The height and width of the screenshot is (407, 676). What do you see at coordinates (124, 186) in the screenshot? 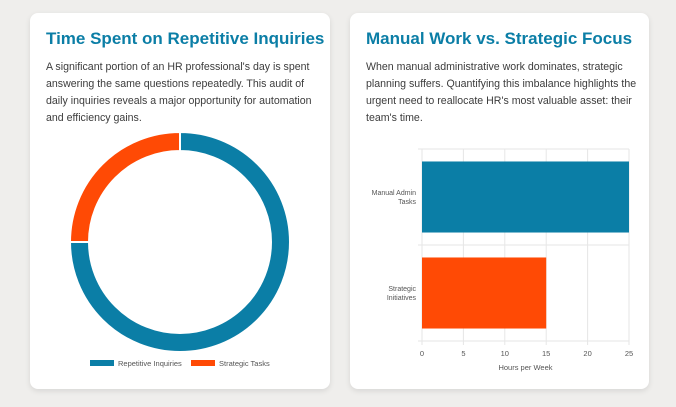
I see `doughnut-slice` at bounding box center [124, 186].